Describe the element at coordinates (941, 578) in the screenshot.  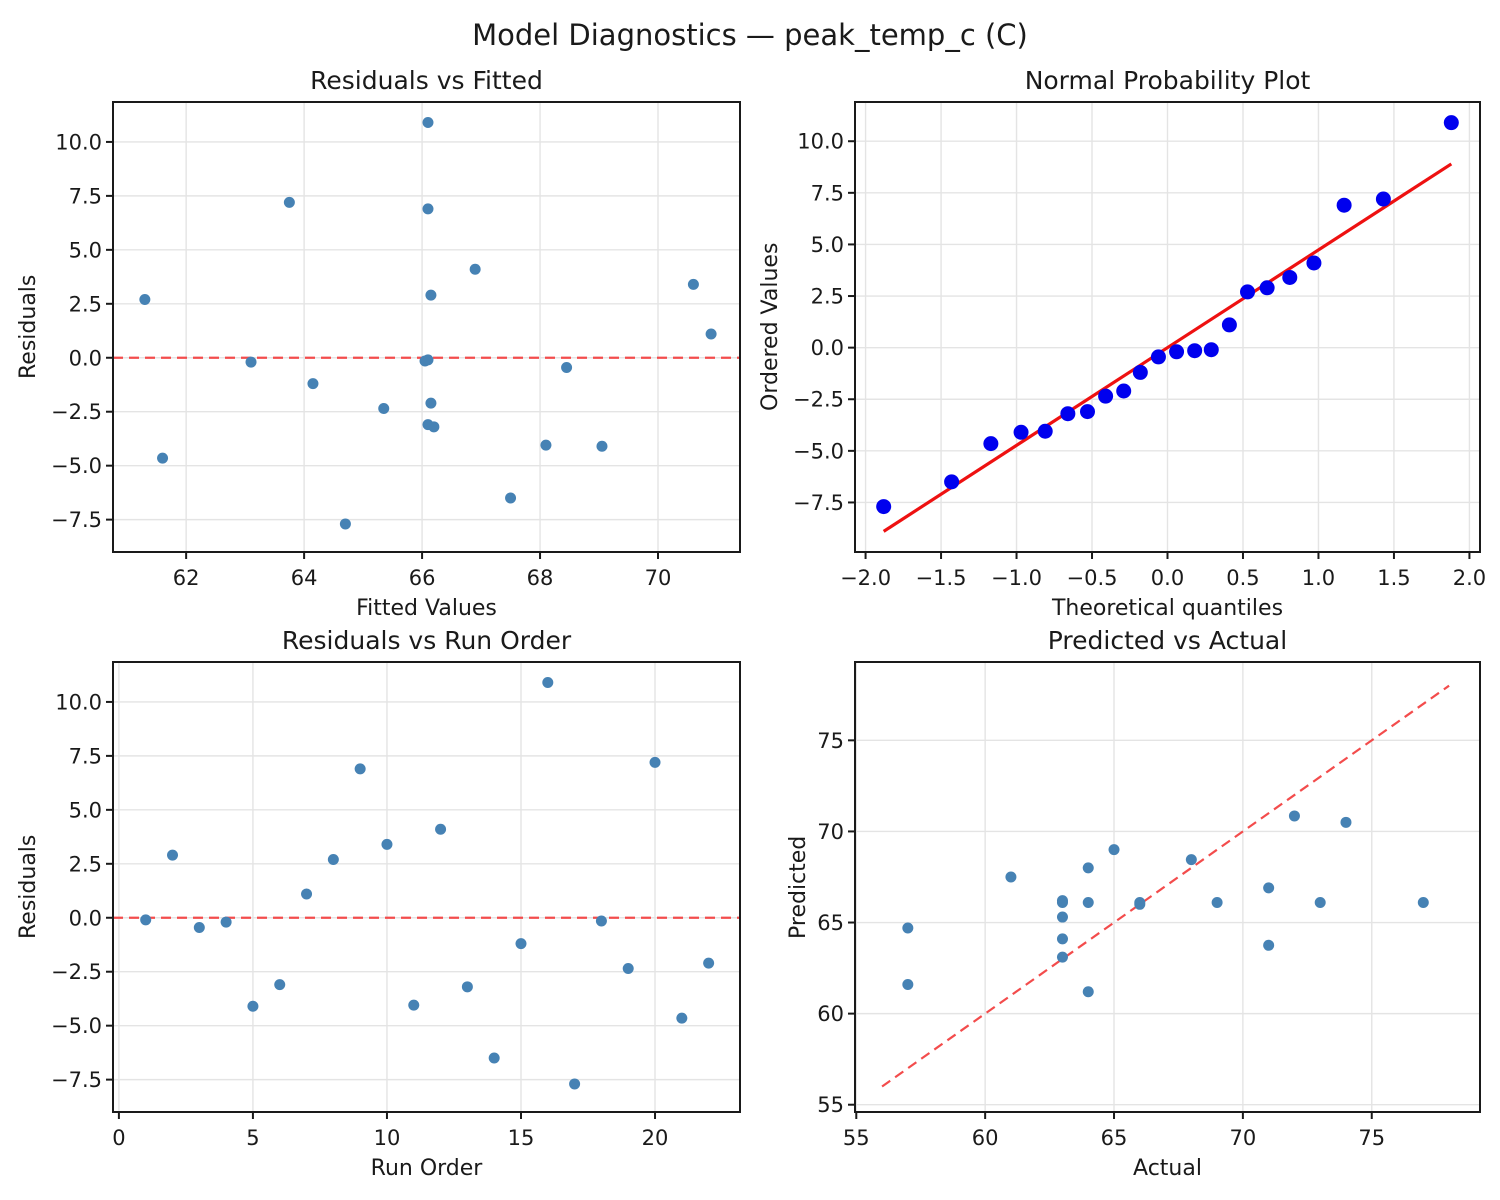
I see `x-tick-label: −1.5` at that location.